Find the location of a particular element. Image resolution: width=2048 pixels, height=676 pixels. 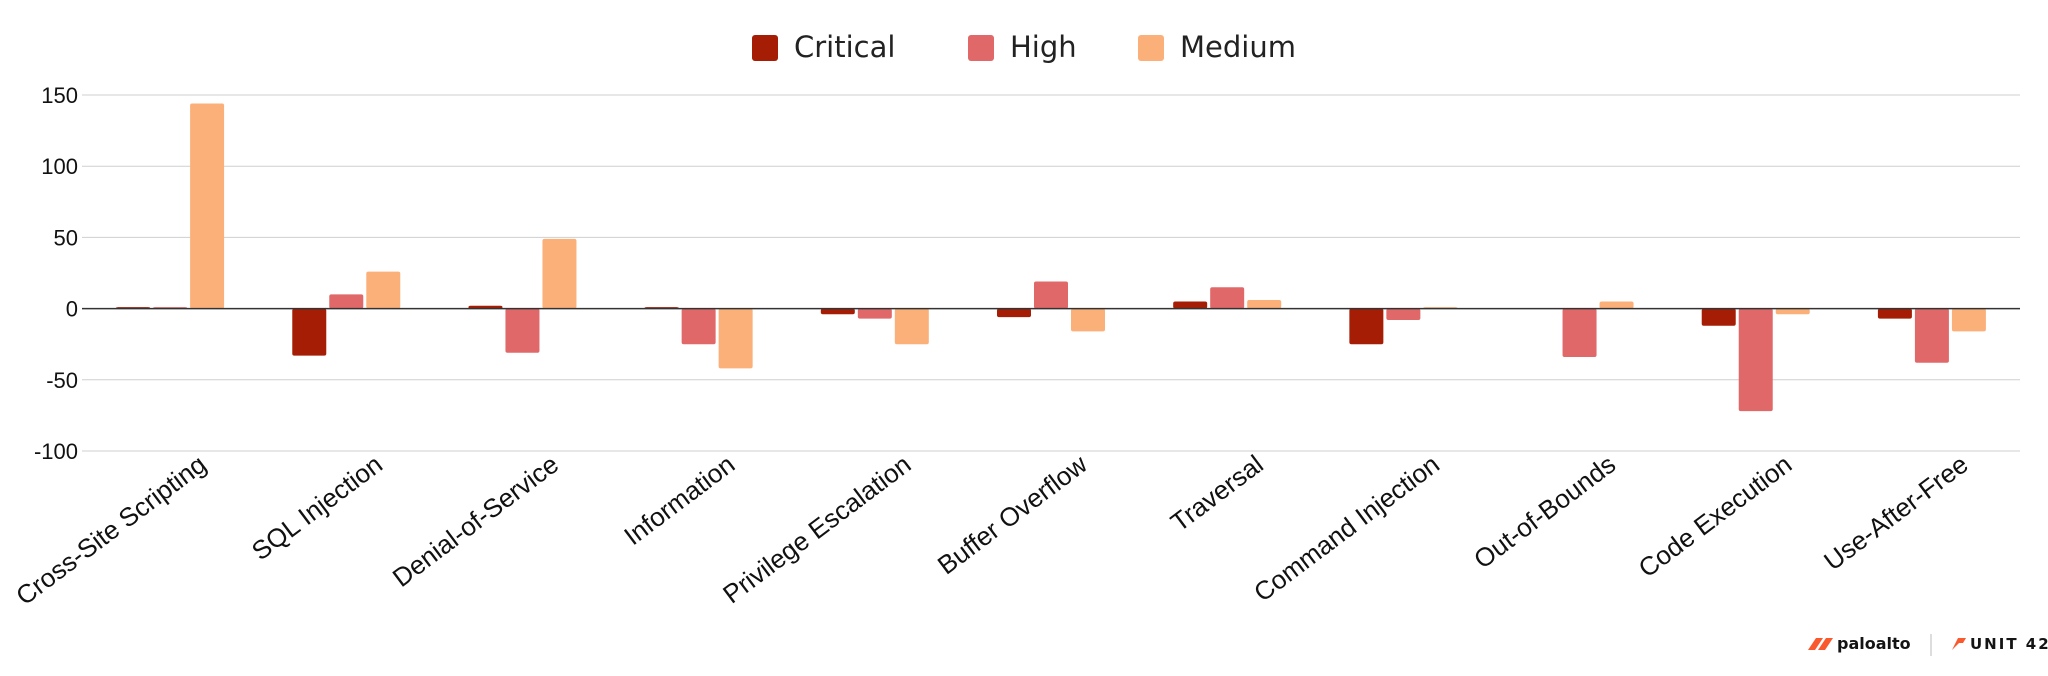

legend: Critical High Medium is located at coordinates (1024, 47).